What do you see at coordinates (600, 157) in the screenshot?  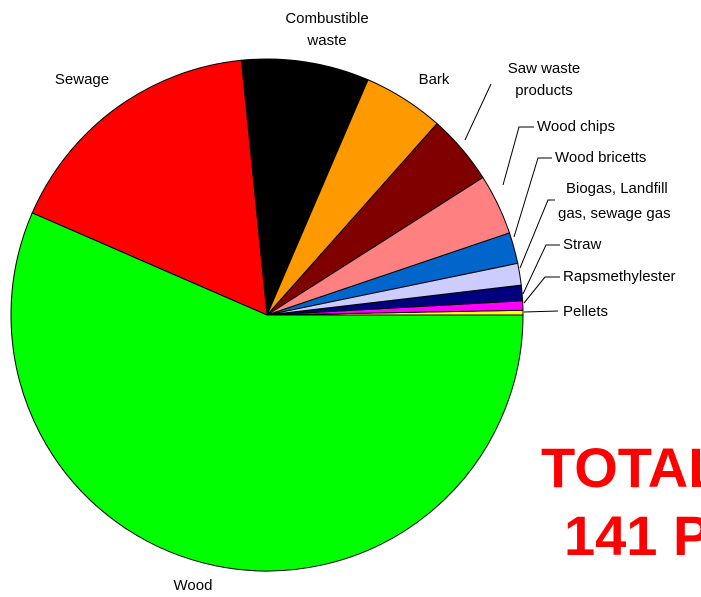 I see `slice-label-wood-bricetts: Wood bricetts` at bounding box center [600, 157].